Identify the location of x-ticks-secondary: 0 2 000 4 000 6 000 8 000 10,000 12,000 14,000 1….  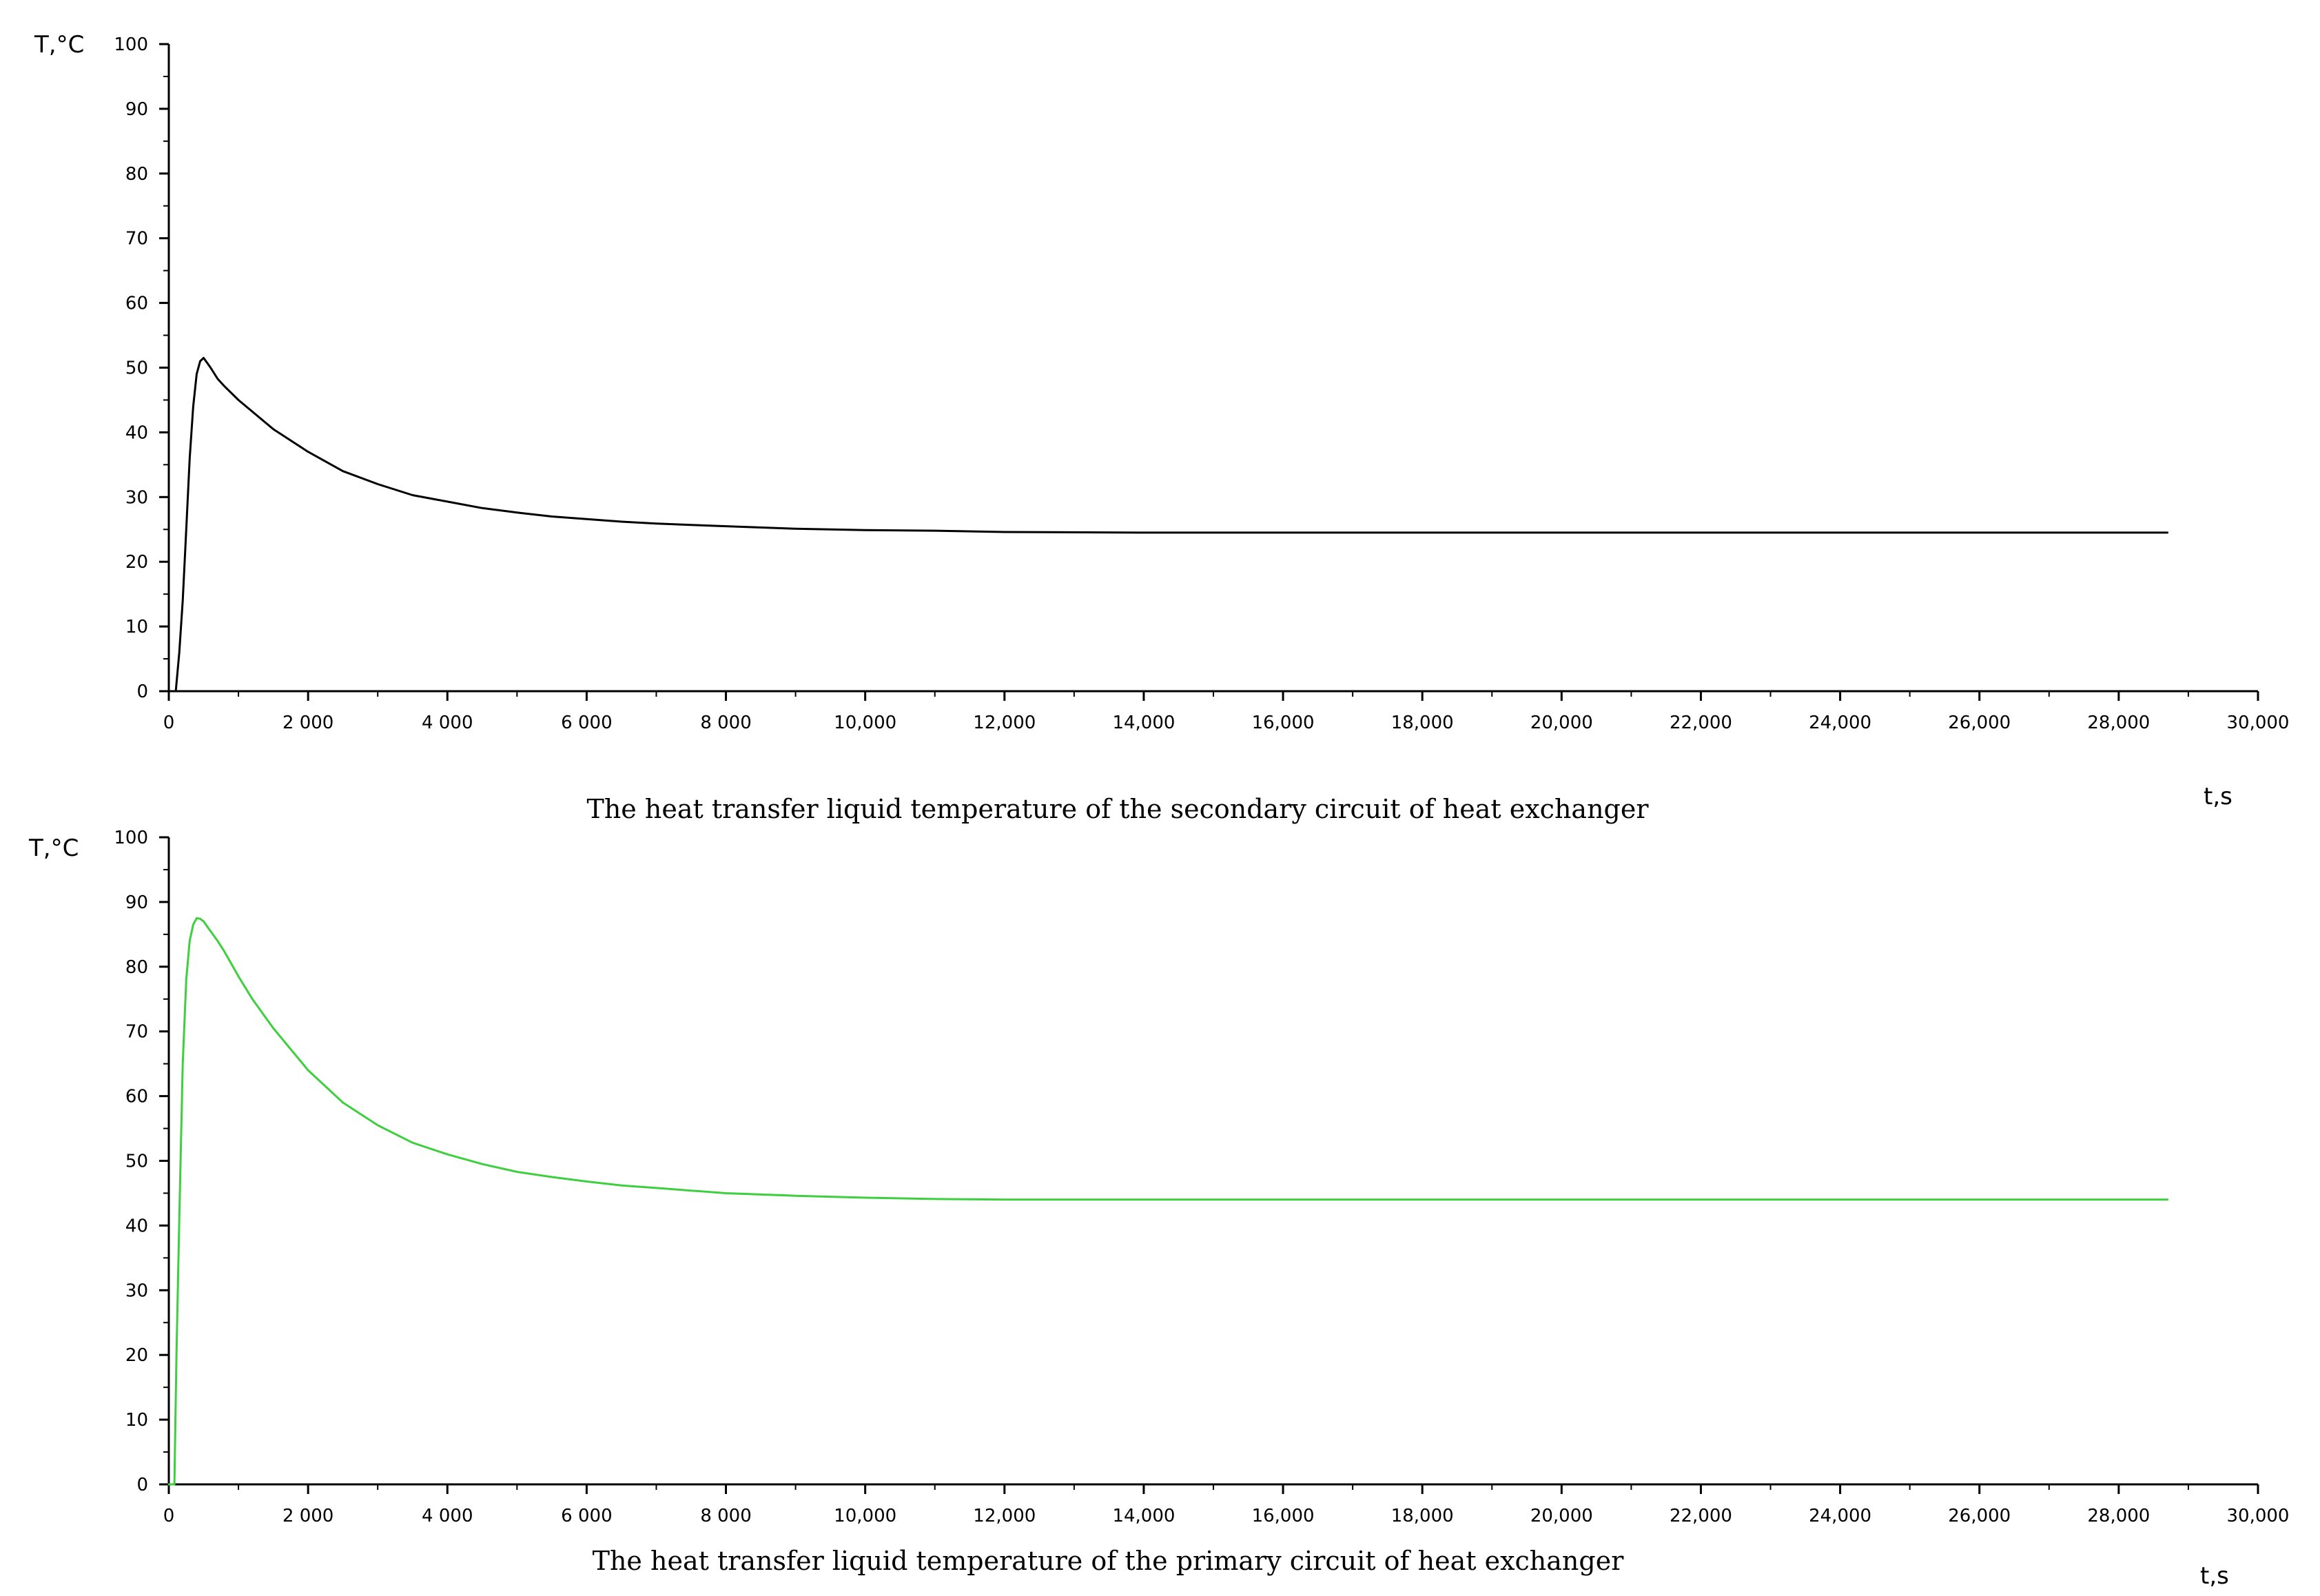
(1226, 712).